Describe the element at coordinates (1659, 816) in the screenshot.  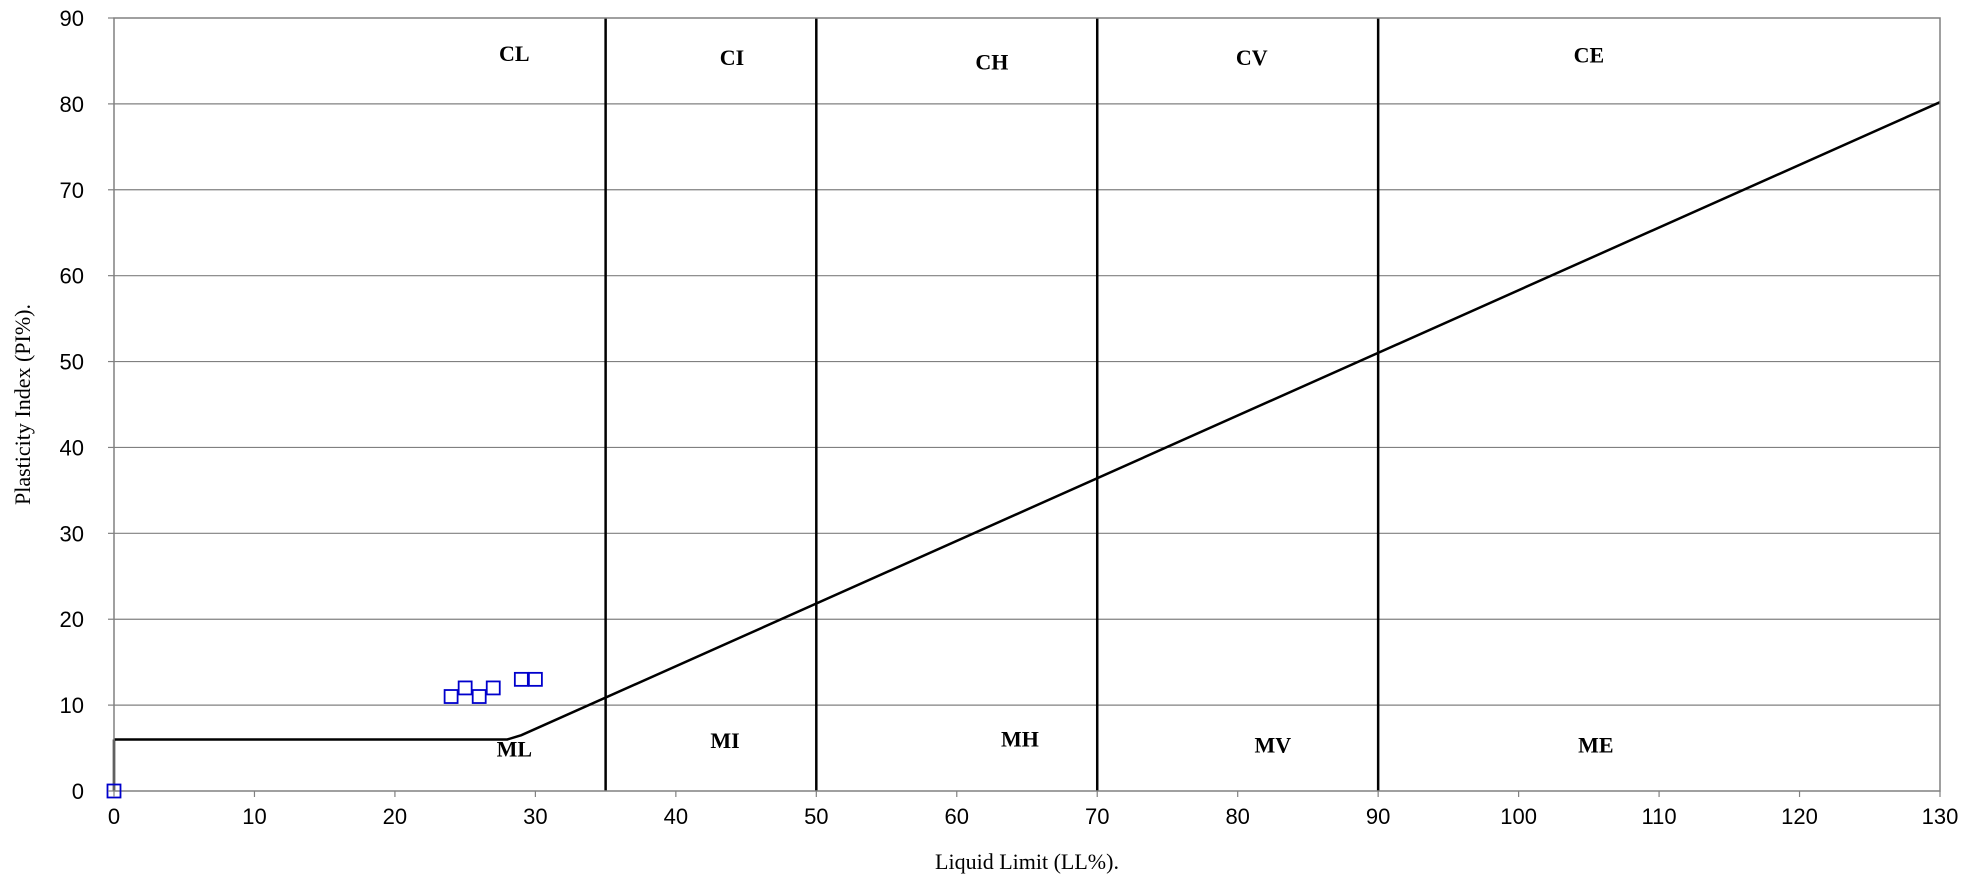
I see `x-tick-label: 110` at that location.